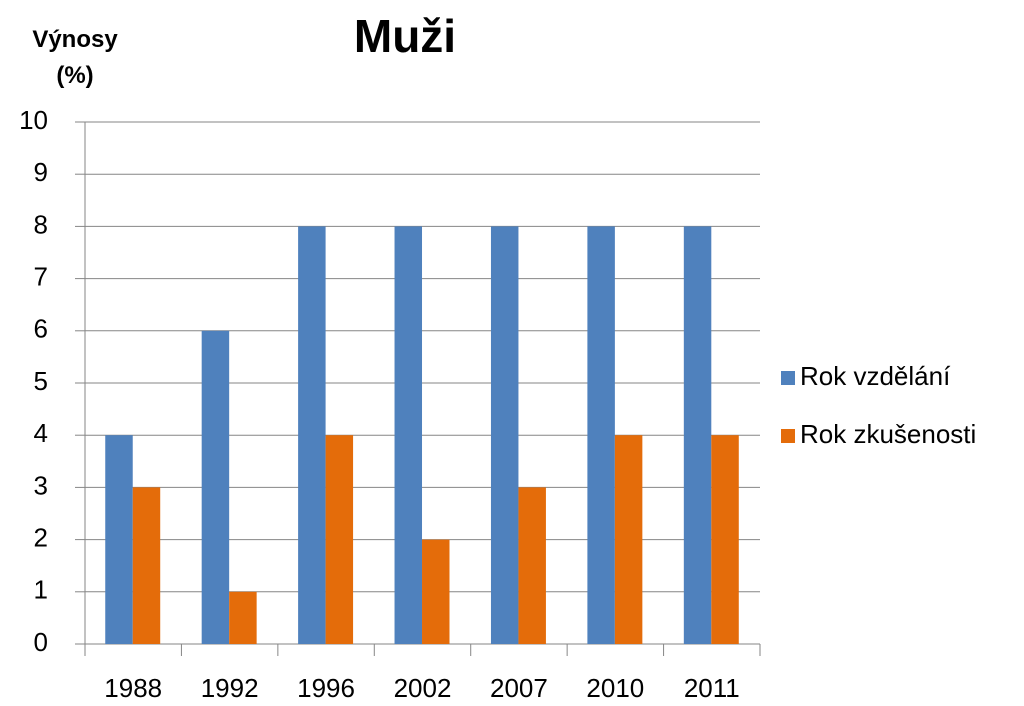  Describe the element at coordinates (519, 688) in the screenshot. I see `x-tick-label: 2007` at that location.